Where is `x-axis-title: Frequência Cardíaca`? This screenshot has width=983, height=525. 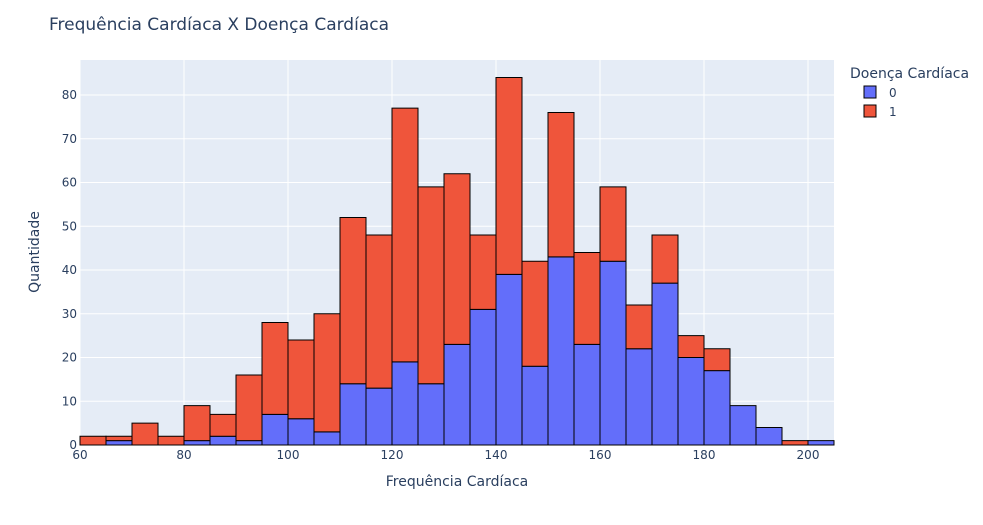
x-axis-title: Frequência Cardíaca is located at coordinates (457, 482).